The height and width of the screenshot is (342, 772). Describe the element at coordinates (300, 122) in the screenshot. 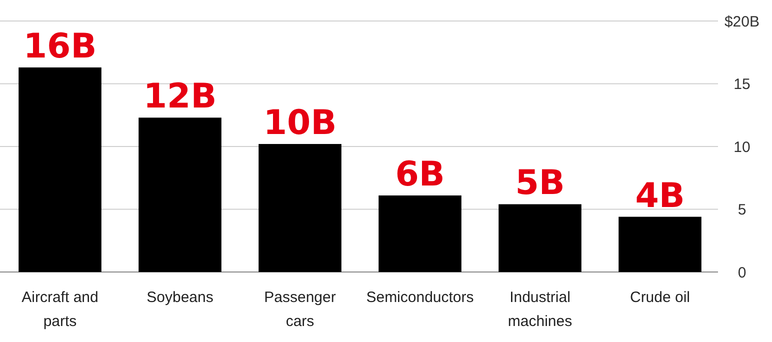

I see `data-label: 10B` at that location.